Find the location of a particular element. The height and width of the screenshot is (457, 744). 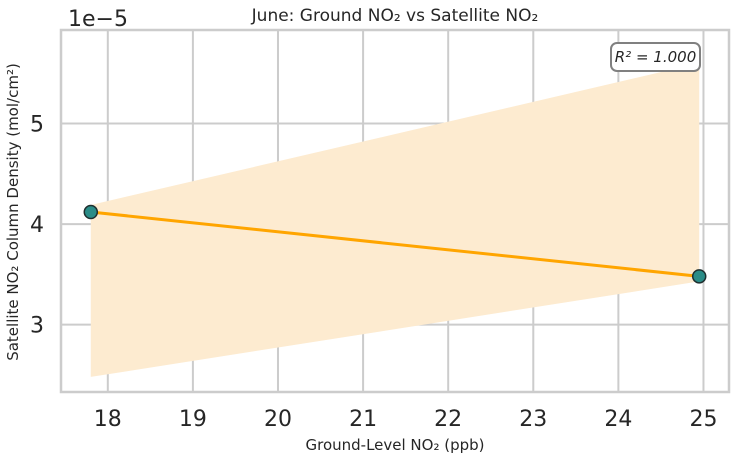

x-axis-label: Ground-Level NO₂ (ppb) is located at coordinates (394, 445).